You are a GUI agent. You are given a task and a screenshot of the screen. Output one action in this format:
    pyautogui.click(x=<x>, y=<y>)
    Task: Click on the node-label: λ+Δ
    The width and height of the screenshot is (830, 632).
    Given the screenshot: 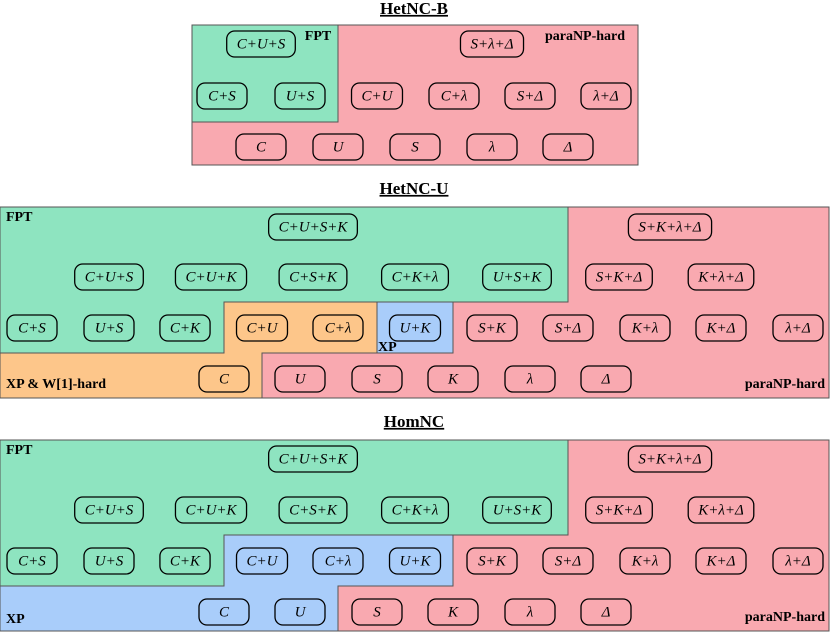 What is the action you would take?
    pyautogui.click(x=605, y=96)
    